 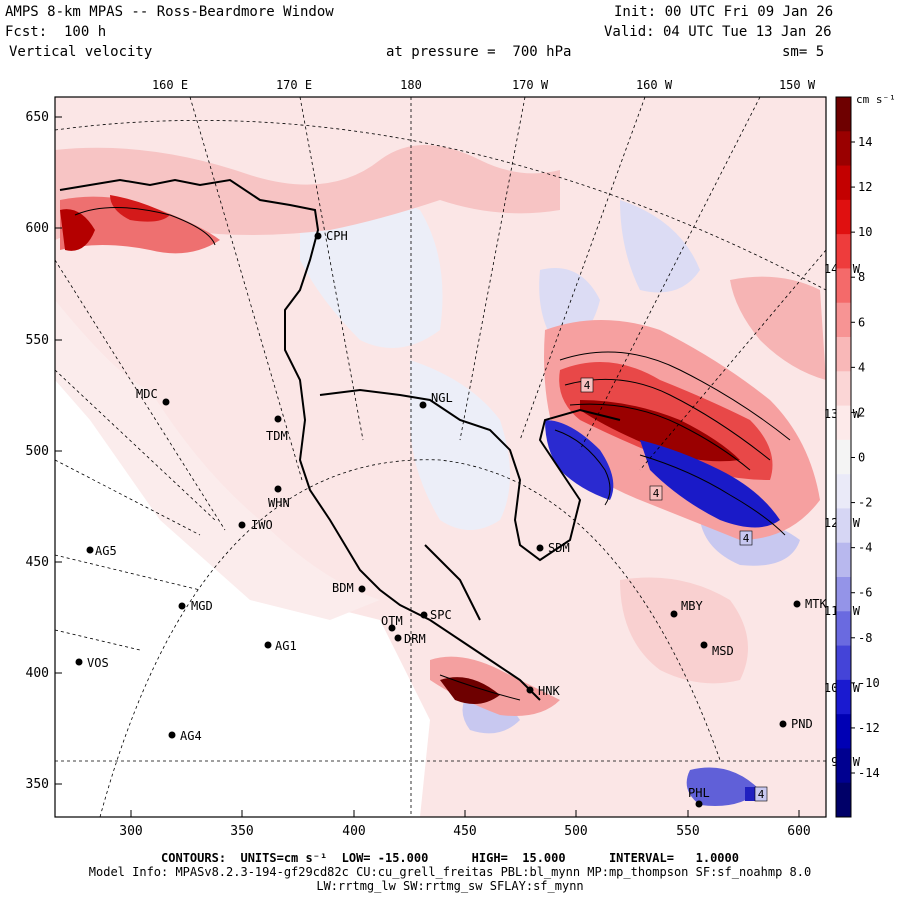 What do you see at coordinates (442, 398) in the screenshot?
I see `station-label: NGL` at bounding box center [442, 398].